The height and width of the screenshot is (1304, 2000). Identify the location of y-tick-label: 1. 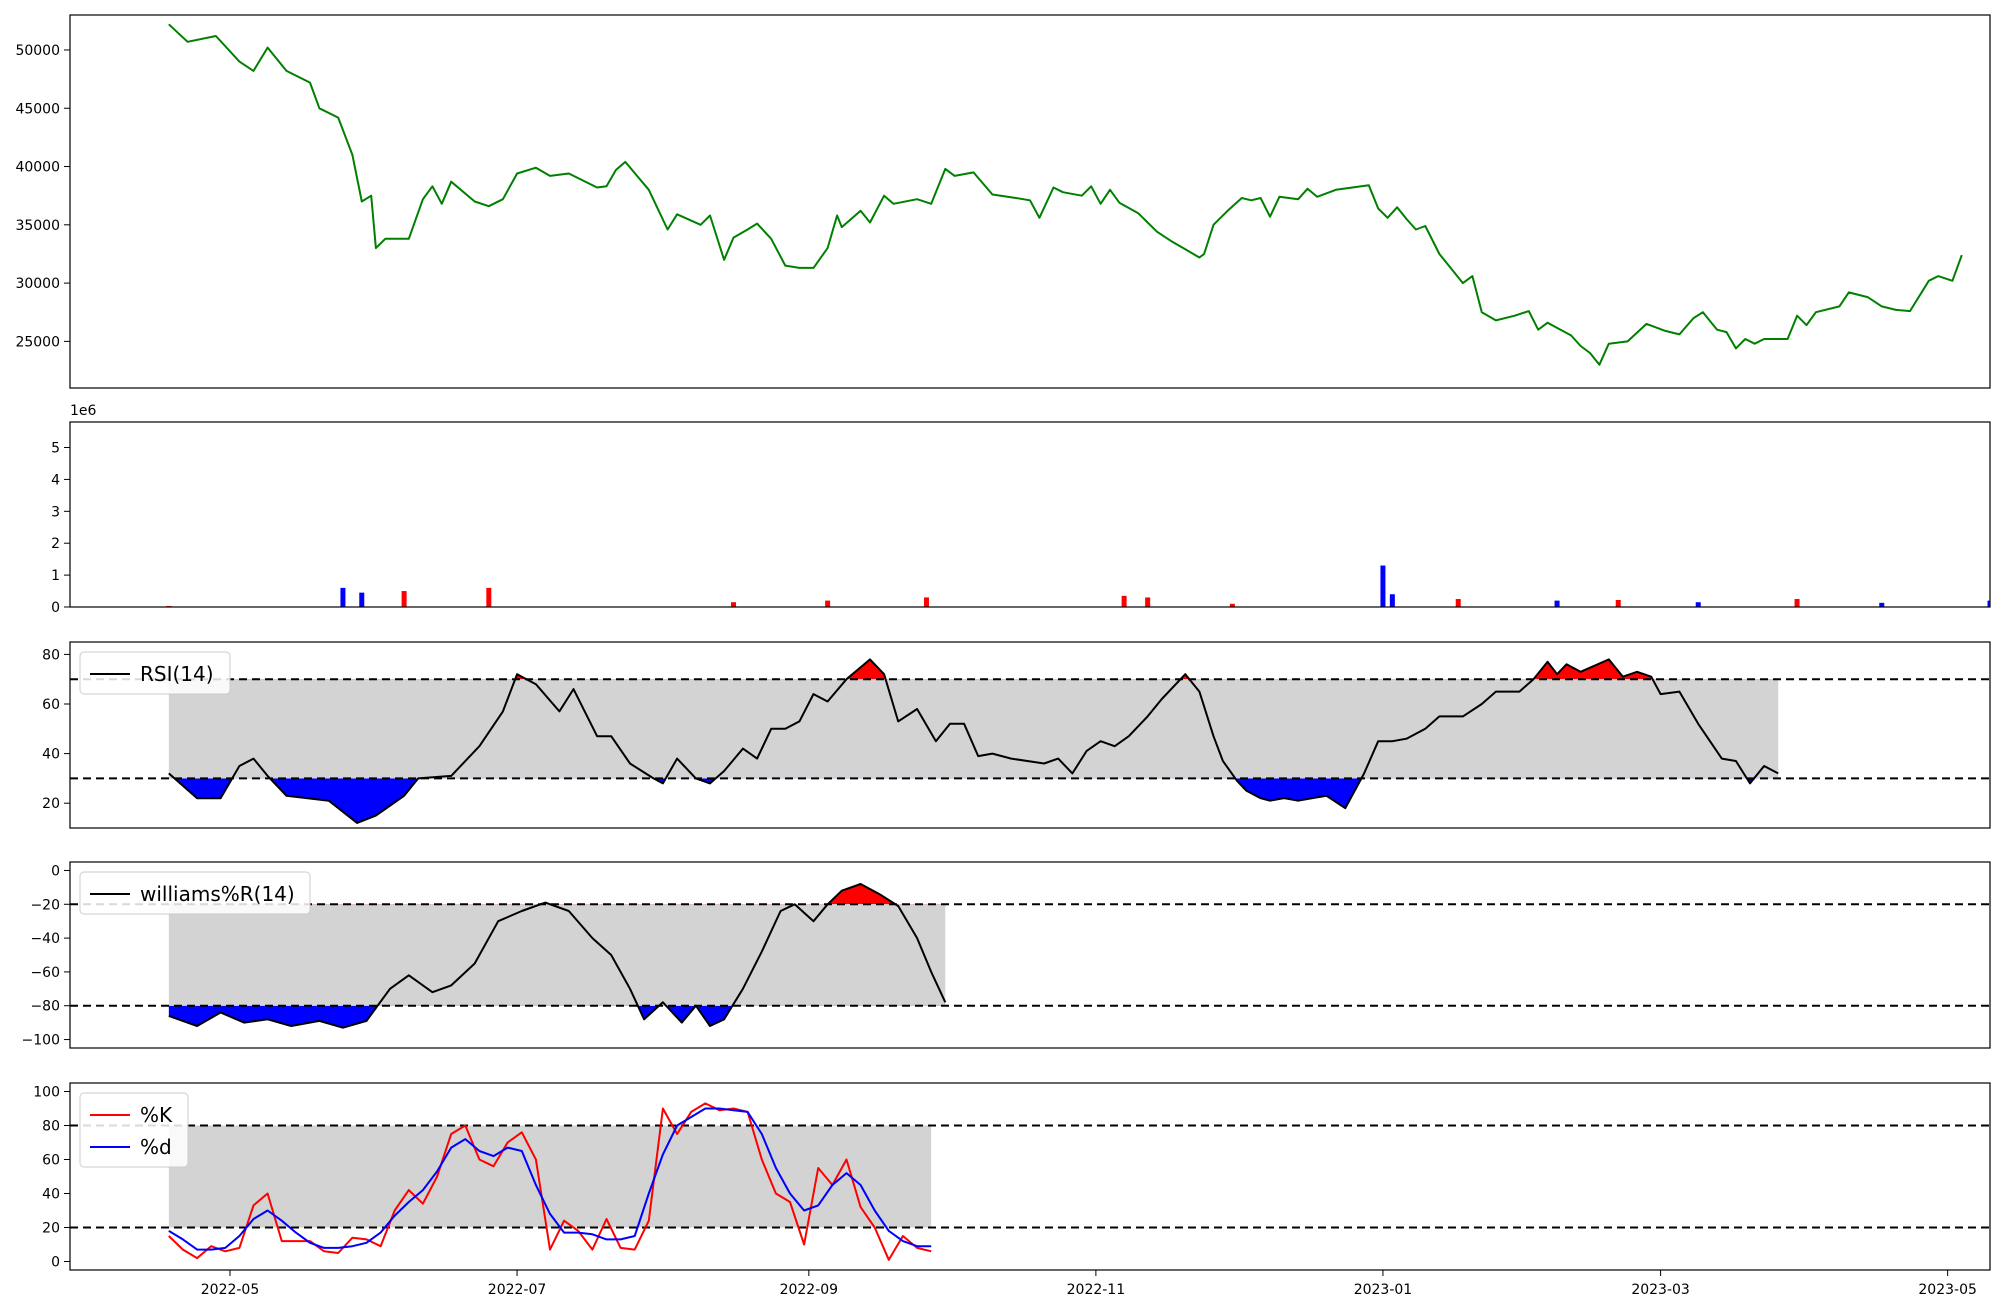
(55, 576).